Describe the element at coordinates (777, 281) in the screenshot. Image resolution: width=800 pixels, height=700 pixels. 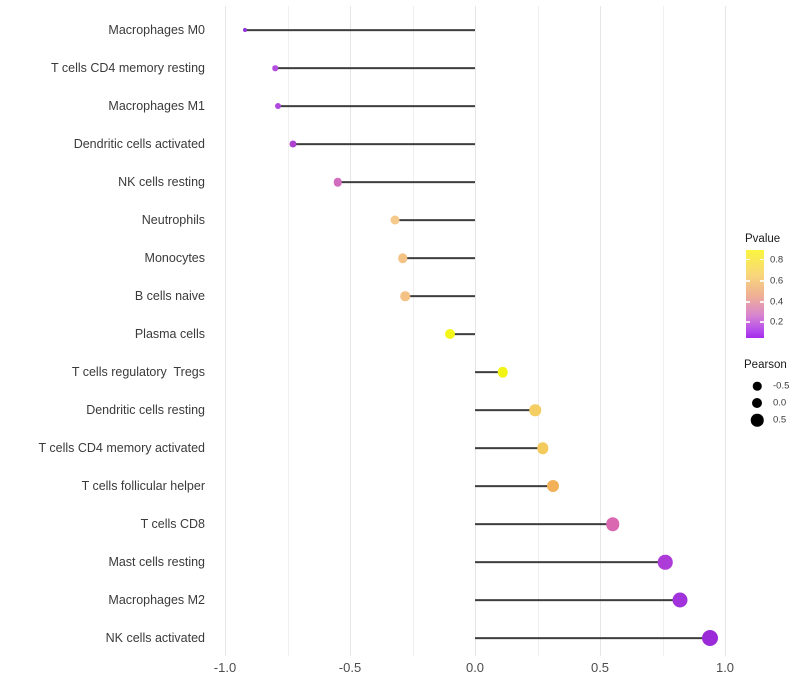
I see `colorbar-tick-label: 0.6` at that location.